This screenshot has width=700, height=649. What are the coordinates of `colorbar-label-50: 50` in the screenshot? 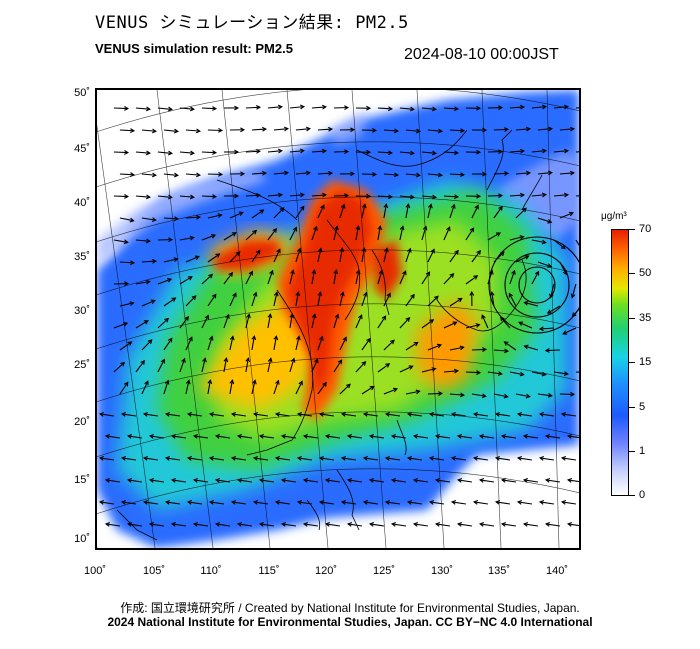 It's located at (645, 273).